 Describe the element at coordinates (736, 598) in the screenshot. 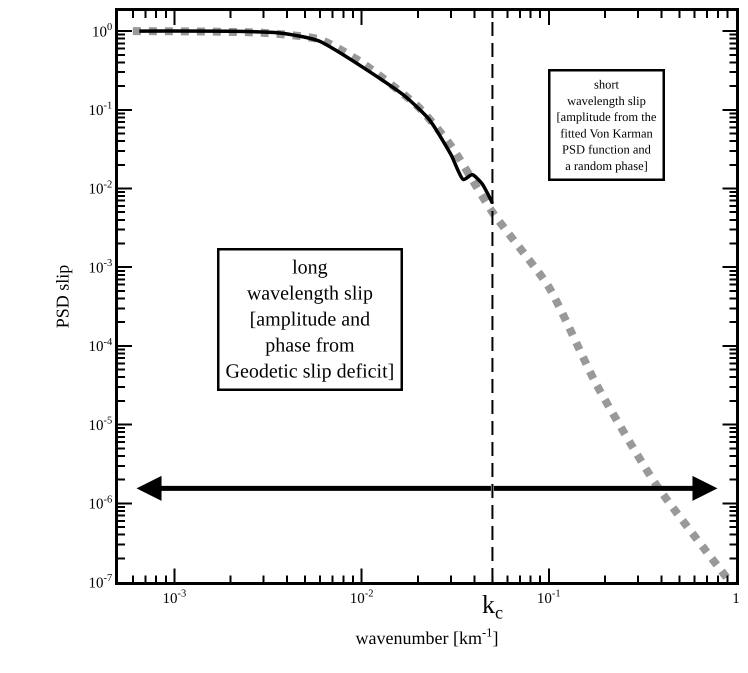

I see `x-tick-label: 1` at that location.